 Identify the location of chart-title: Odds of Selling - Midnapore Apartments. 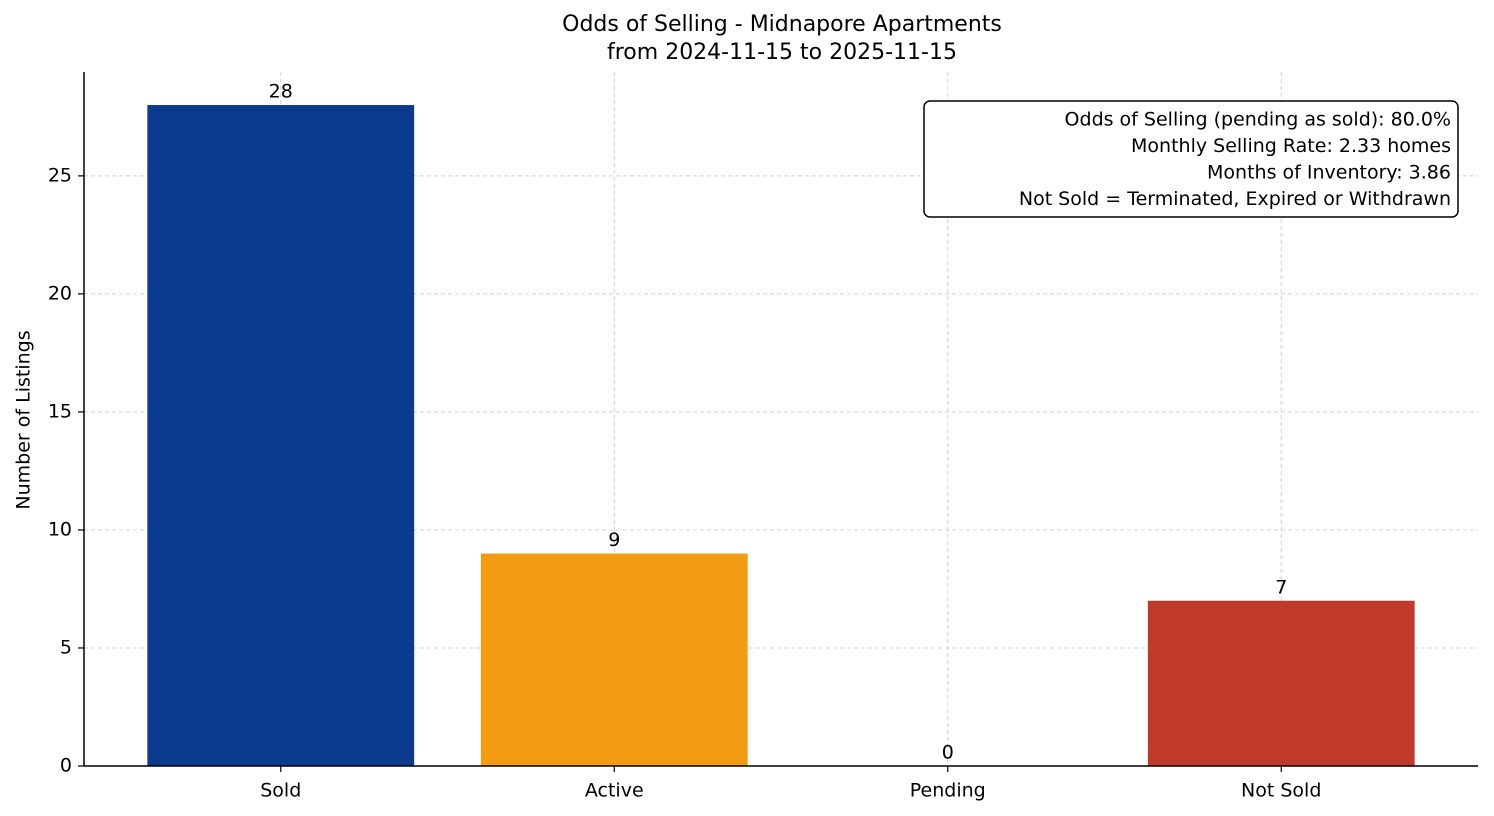
(782, 24).